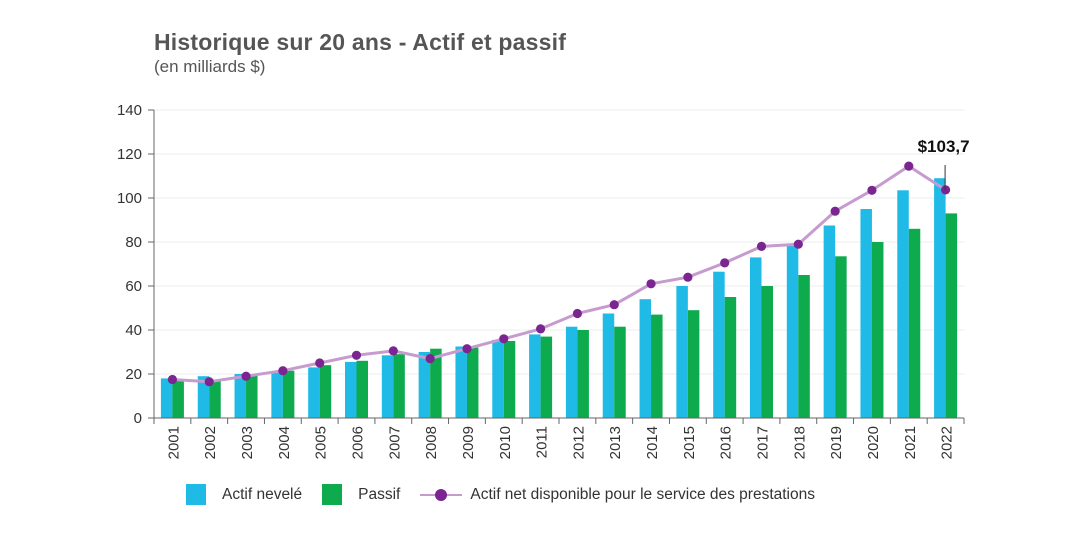  What do you see at coordinates (645, 358) in the screenshot?
I see `bar-actif-2014` at bounding box center [645, 358].